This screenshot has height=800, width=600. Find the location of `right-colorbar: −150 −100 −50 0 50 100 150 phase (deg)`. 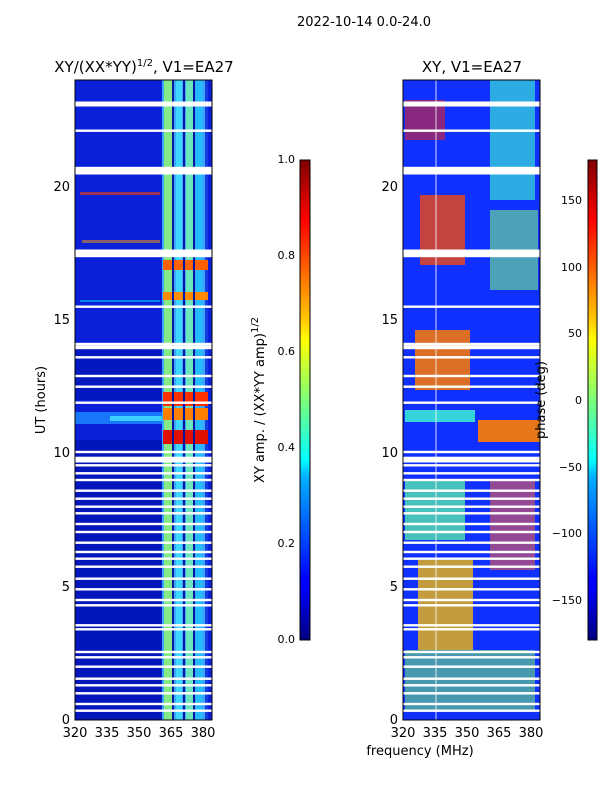

right-colorbar: −150 −100 −50 0 50 100 150 phase (deg) is located at coordinates (566, 400).